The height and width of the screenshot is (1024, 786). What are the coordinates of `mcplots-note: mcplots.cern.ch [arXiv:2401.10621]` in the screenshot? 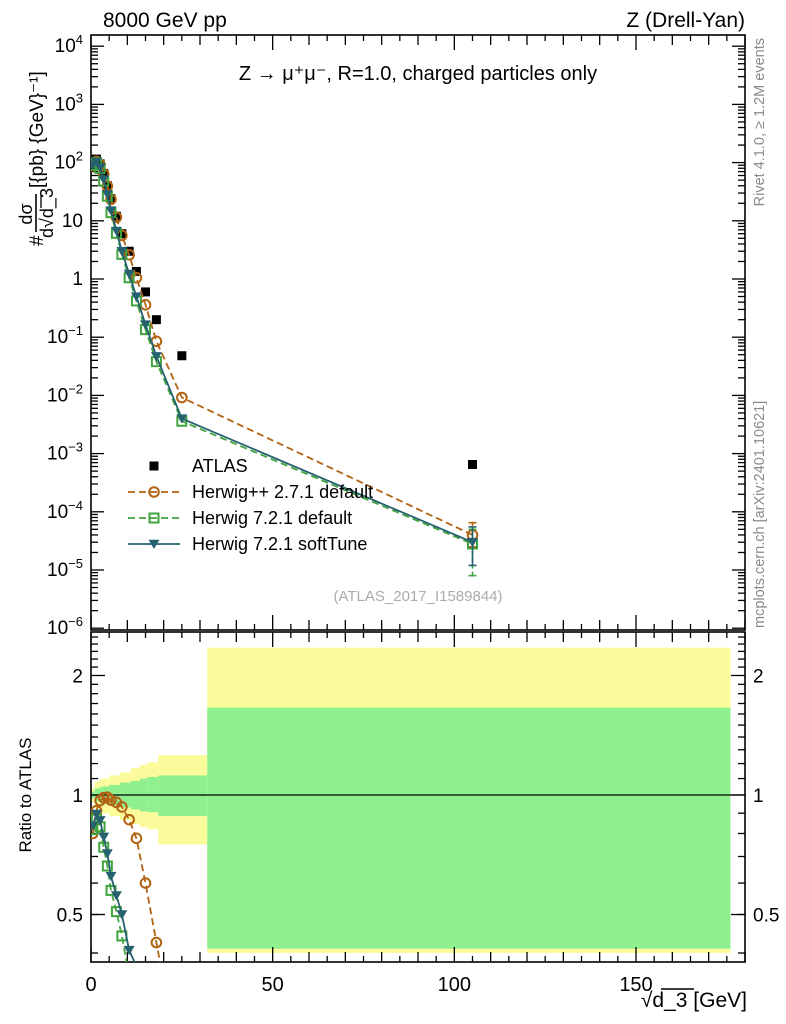 It's located at (760, 514).